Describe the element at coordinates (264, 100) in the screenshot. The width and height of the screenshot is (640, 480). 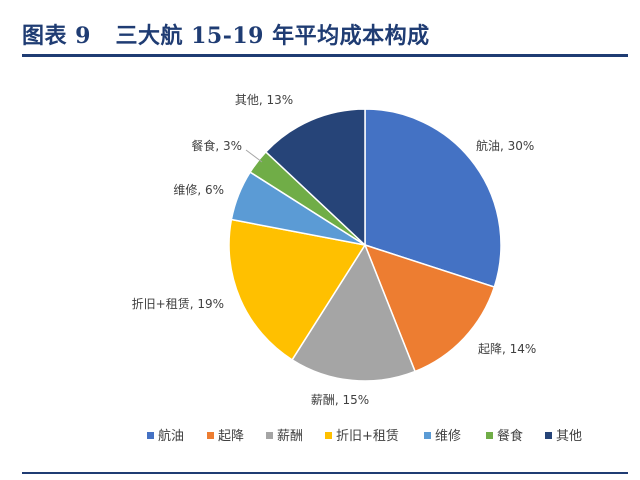
I see `data-label-7: 其他, 13%` at that location.